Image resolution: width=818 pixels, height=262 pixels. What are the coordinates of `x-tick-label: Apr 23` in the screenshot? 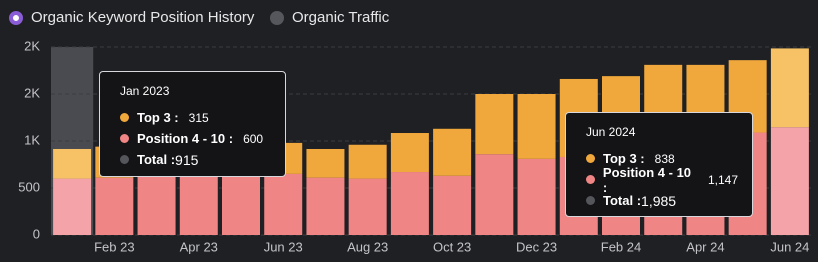 It's located at (199, 246).